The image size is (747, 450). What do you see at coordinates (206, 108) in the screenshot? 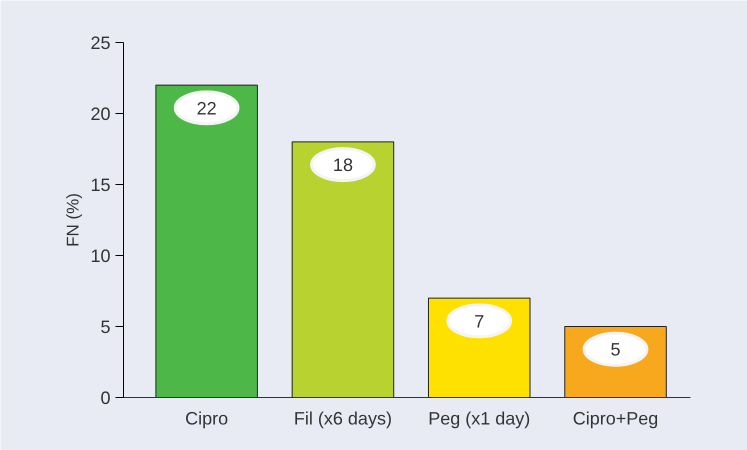
I see `data-label: 22` at bounding box center [206, 108].